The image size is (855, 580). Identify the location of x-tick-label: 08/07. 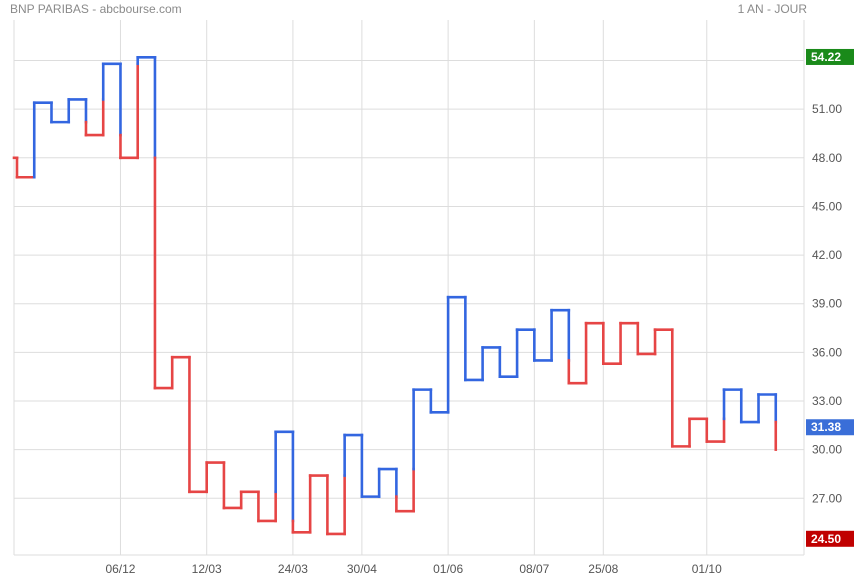
(534, 569).